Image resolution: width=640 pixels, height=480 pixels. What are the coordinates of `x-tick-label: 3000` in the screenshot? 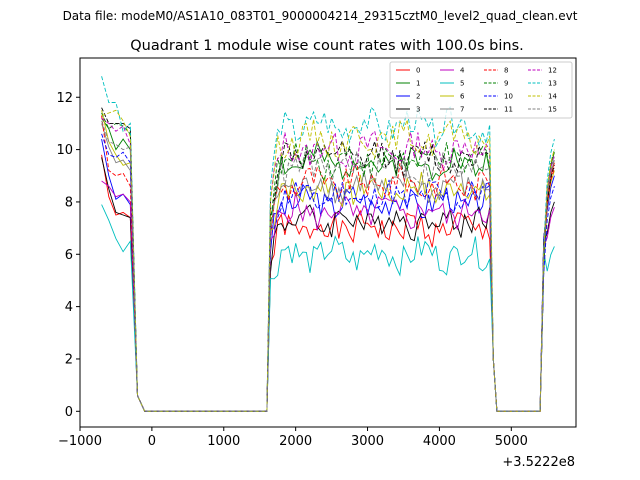 It's located at (367, 441).